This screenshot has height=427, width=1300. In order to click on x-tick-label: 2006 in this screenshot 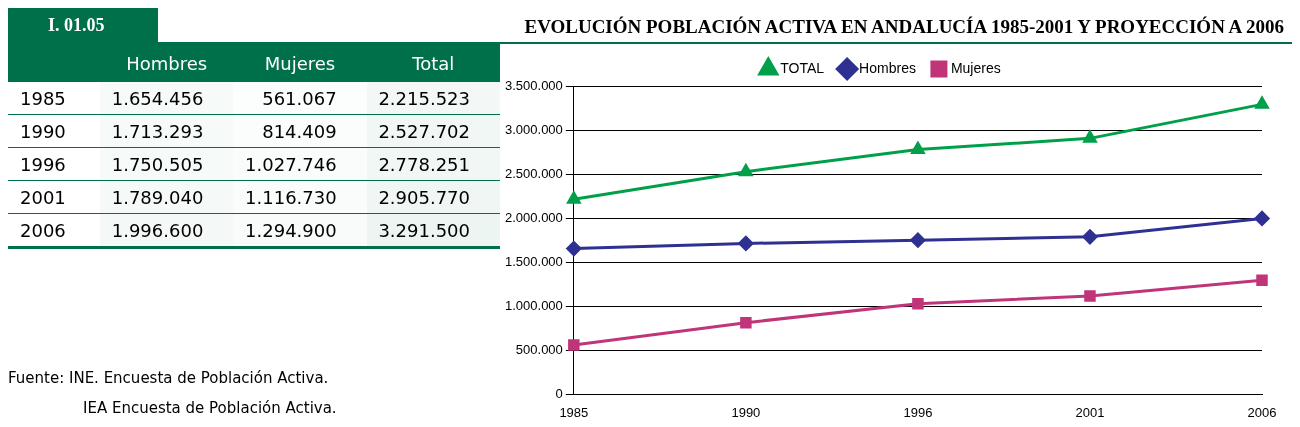, I will do `click(1262, 412)`.